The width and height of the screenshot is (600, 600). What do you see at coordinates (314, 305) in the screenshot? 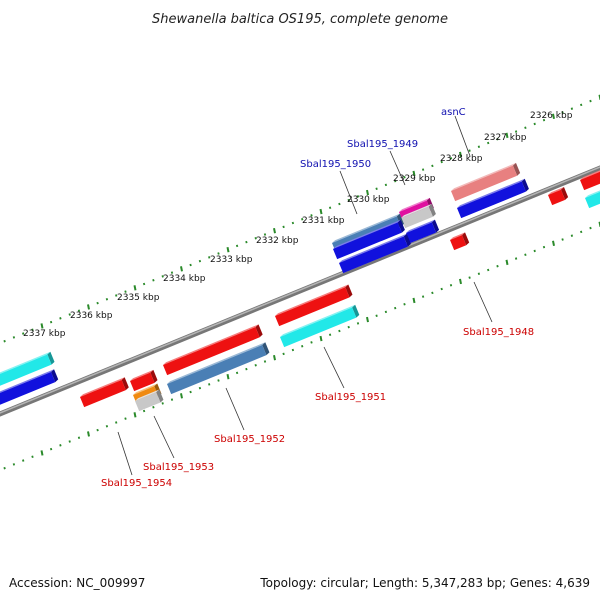
I see `gene-sbal195-1951-red` at bounding box center [314, 305].